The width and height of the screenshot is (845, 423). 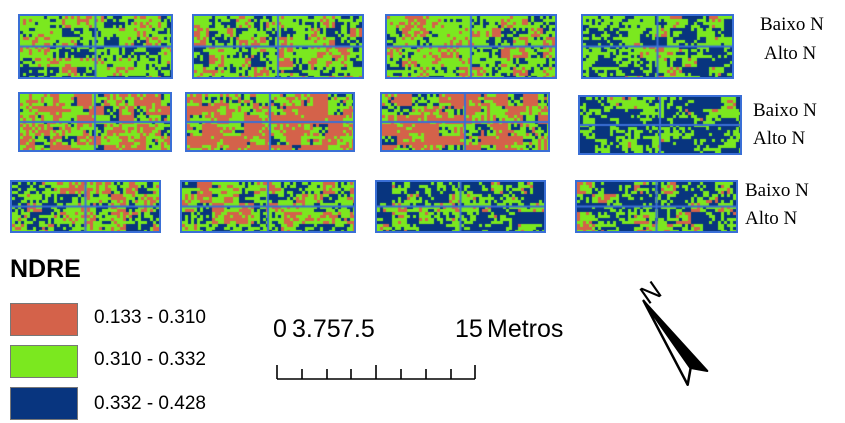 What do you see at coordinates (660, 125) in the screenshot?
I see `plot-r2-c4` at bounding box center [660, 125].